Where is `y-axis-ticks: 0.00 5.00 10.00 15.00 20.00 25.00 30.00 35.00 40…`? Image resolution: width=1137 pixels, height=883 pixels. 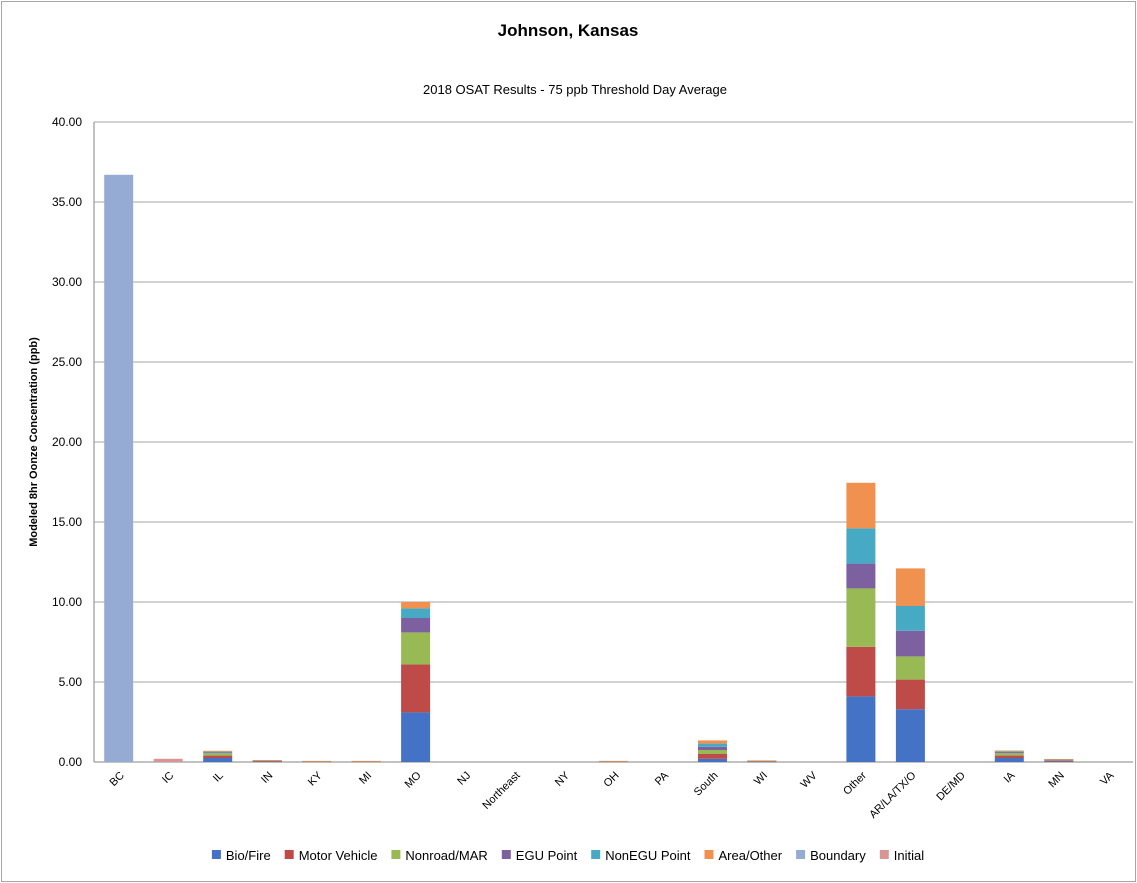
y-axis-ticks: 0.00 5.00 10.00 15.00 20.00 25.00 30.00 35.00 40… is located at coordinates (67, 442).